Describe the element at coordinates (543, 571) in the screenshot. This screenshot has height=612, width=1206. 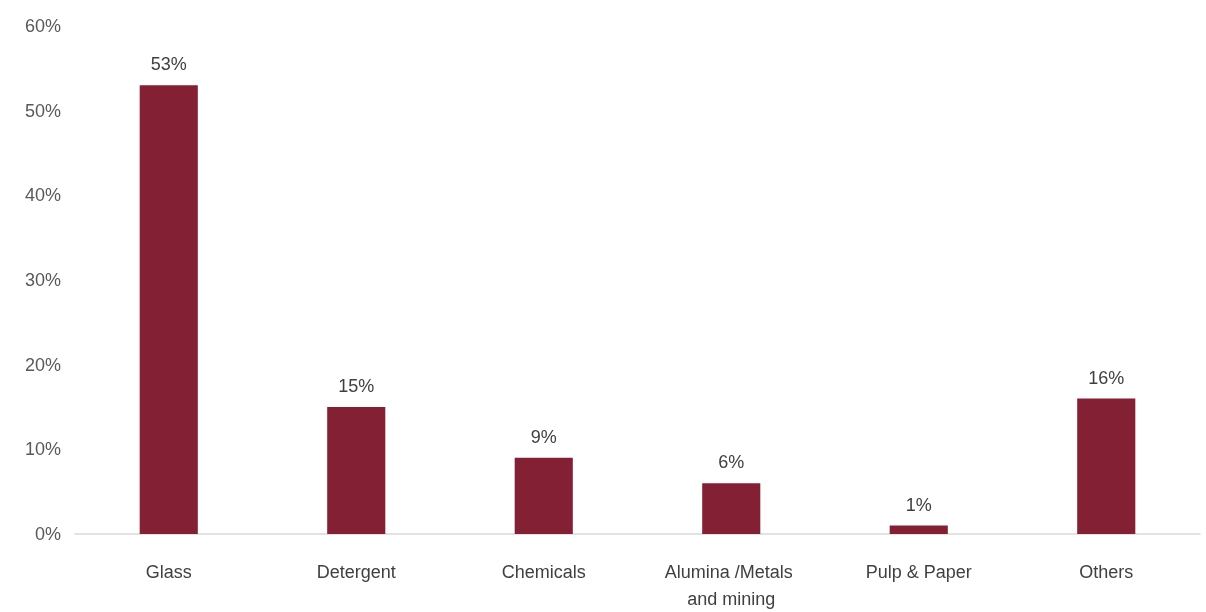
I see `x-tick-label: Chemicals` at that location.